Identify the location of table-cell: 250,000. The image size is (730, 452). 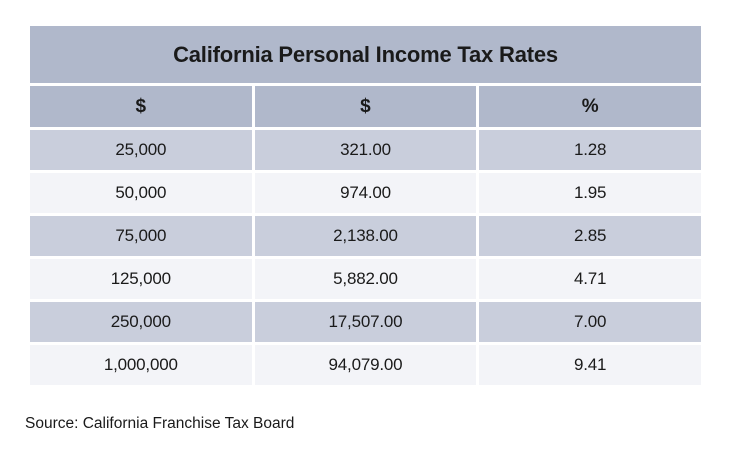
(141, 322).